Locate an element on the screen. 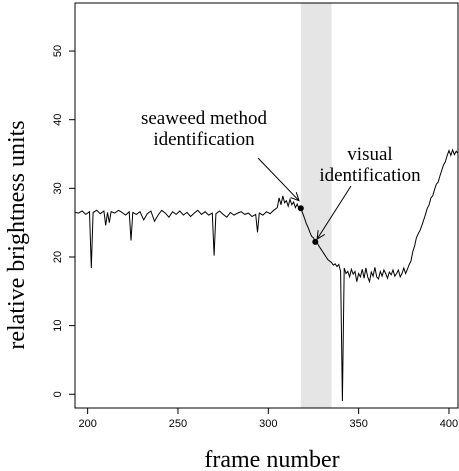  shaded-region is located at coordinates (316, 205).